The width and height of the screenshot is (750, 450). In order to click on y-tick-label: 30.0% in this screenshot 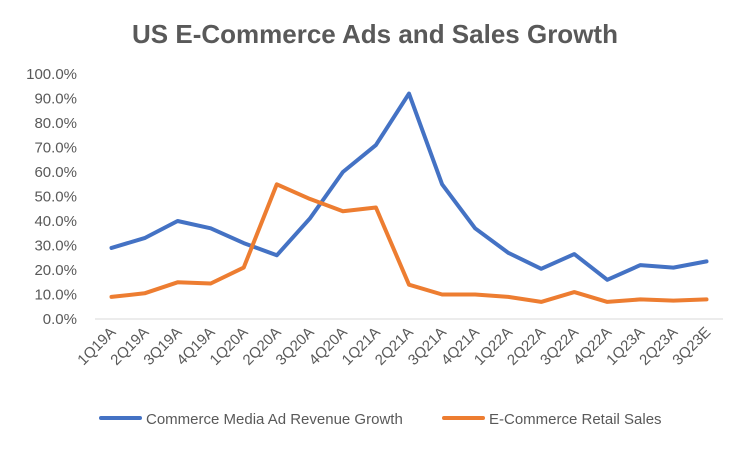, I will do `click(55, 246)`.